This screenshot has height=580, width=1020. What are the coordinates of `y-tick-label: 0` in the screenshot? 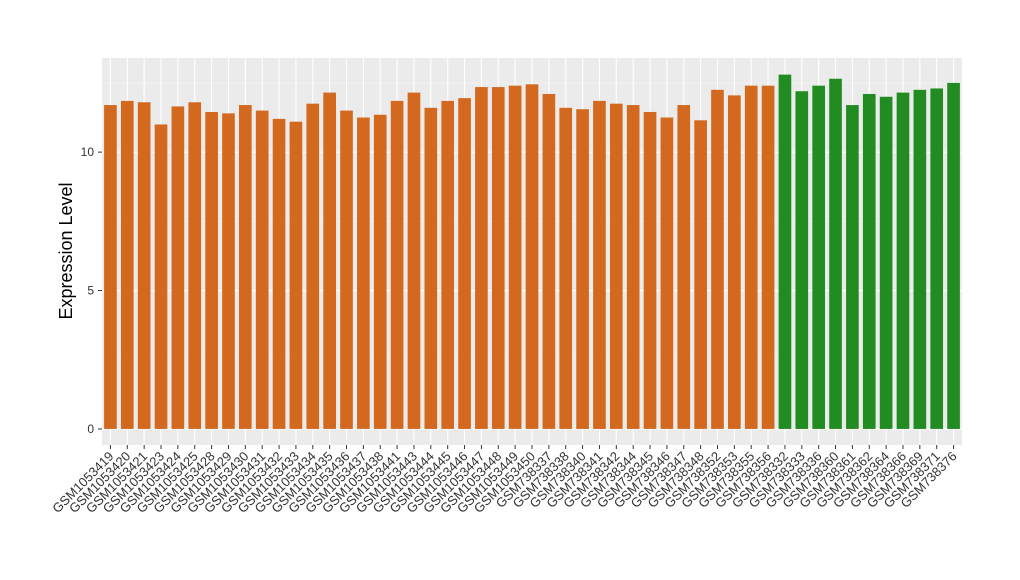 It's located at (90, 429).